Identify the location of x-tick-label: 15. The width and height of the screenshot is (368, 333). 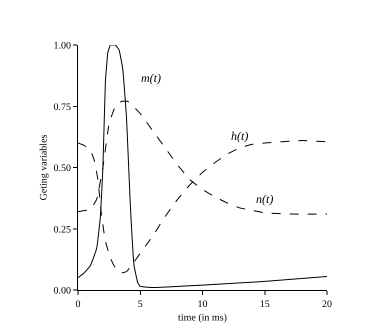
(265, 304).